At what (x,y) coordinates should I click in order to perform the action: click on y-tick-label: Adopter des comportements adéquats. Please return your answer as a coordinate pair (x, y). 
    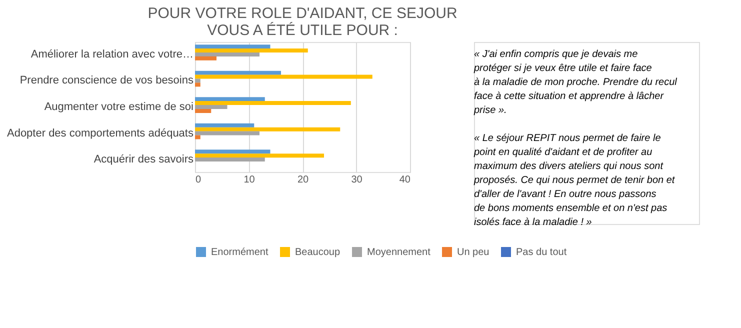
    Looking at the image, I should click on (100, 133).